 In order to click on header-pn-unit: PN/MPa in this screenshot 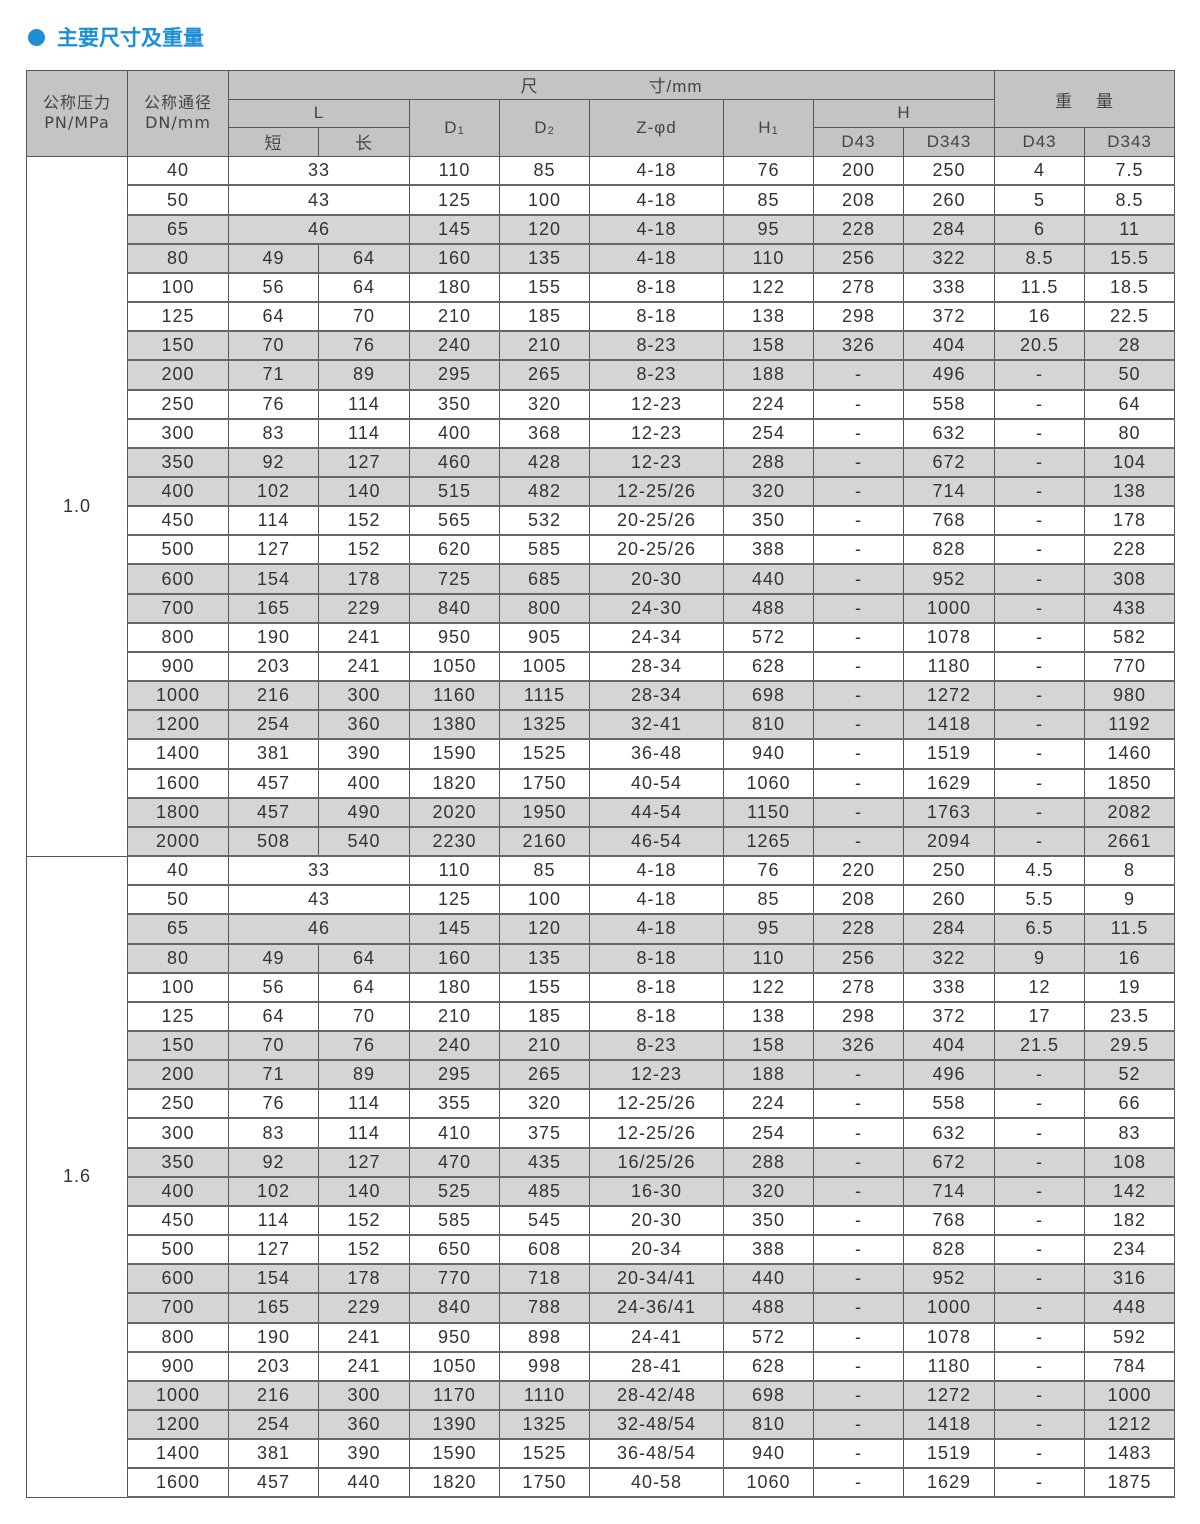, I will do `click(77, 123)`.